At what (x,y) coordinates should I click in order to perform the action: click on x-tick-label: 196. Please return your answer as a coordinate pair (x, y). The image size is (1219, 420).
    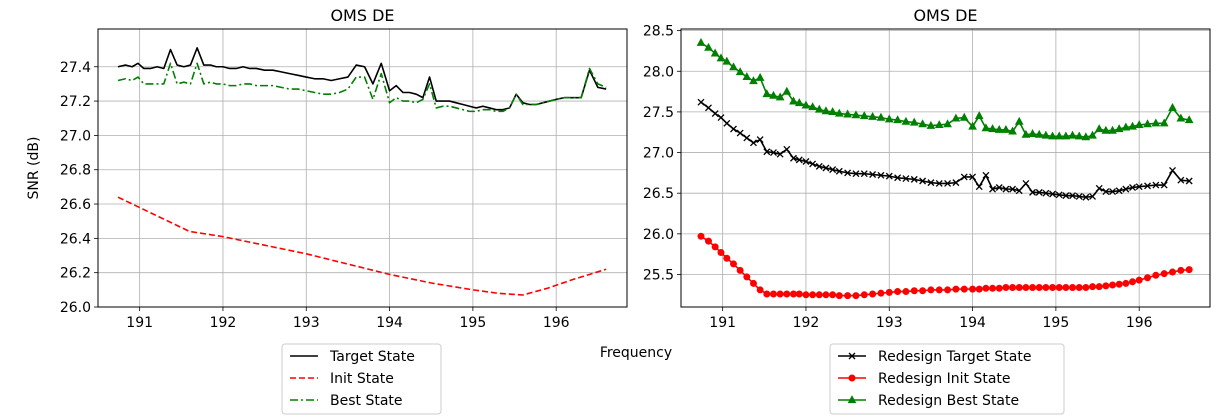
    Looking at the image, I should click on (1139, 323).